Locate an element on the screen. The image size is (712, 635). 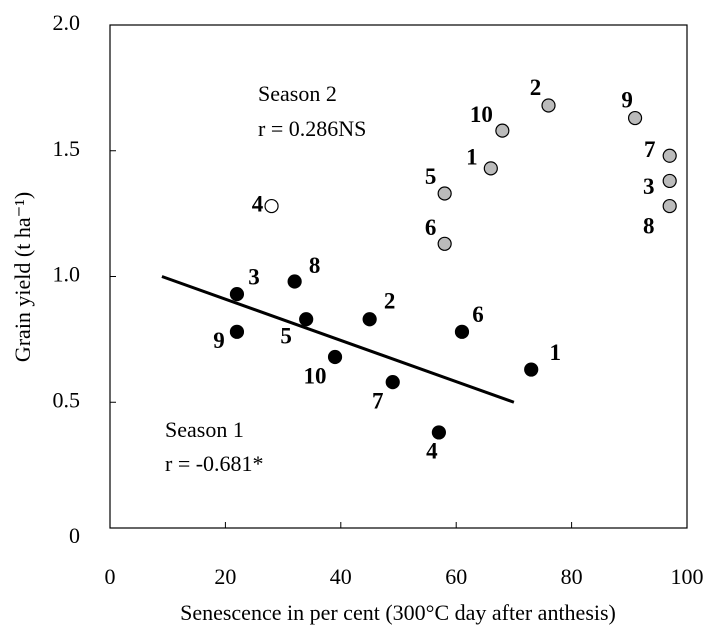
y-tick-label: 1.0 is located at coordinates (67, 274).